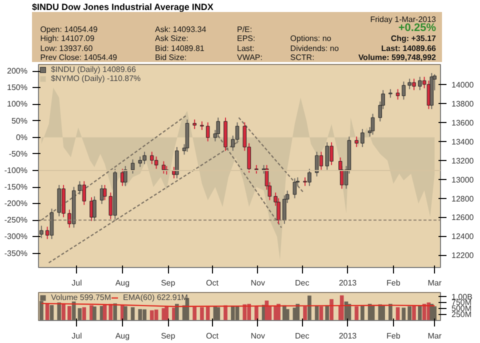 This screenshot has height=343, width=480. I want to click on text: +0.25%, so click(417, 28).